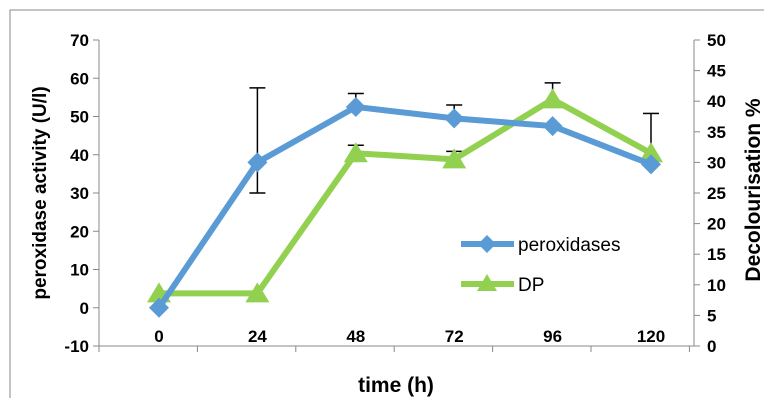 This screenshot has width=764, height=398. What do you see at coordinates (79, 270) in the screenshot?
I see `left-tick-label: 10` at bounding box center [79, 270].